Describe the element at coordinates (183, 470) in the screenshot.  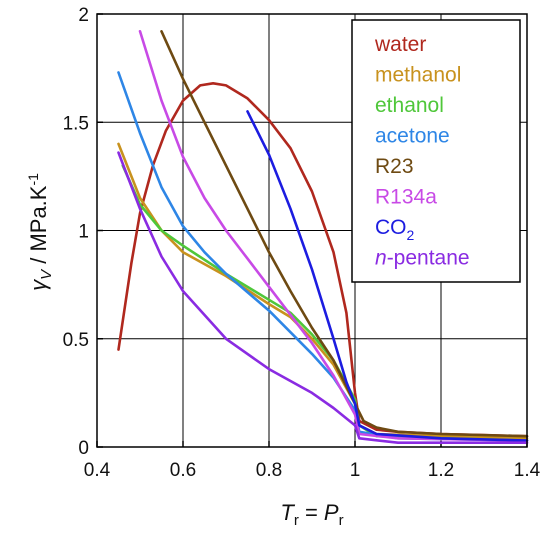
I see `x-tick-label: 0.6` at that location.